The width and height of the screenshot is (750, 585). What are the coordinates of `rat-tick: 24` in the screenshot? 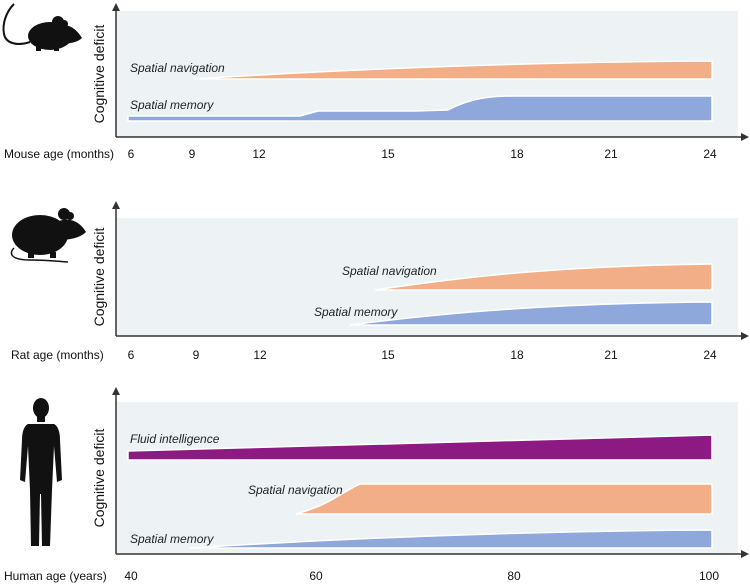 It's located at (710, 355).